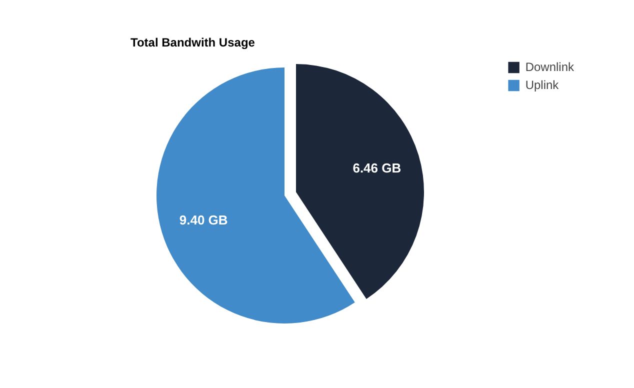 This screenshot has height=388, width=634. Describe the element at coordinates (203, 220) in the screenshot. I see `data-label: 9.40 GB` at that location.